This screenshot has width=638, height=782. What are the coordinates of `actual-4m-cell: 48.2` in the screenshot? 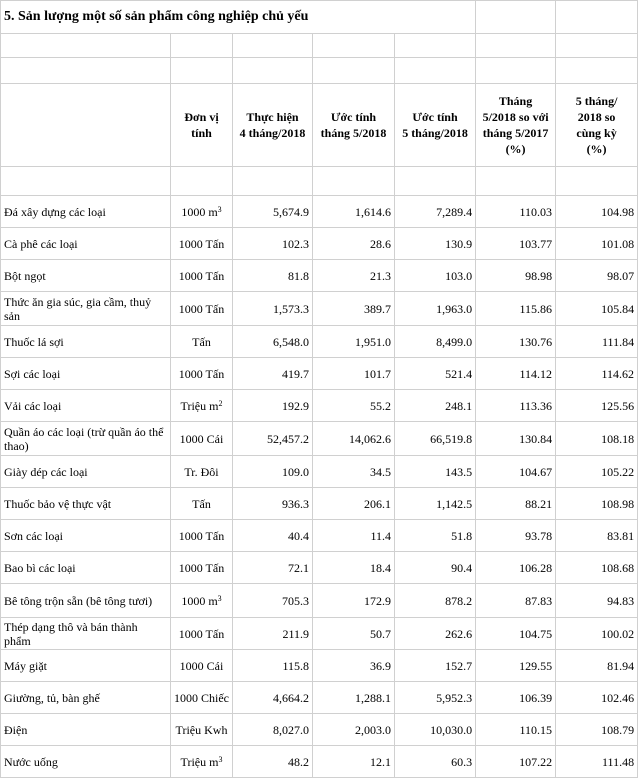 It's located at (272, 761).